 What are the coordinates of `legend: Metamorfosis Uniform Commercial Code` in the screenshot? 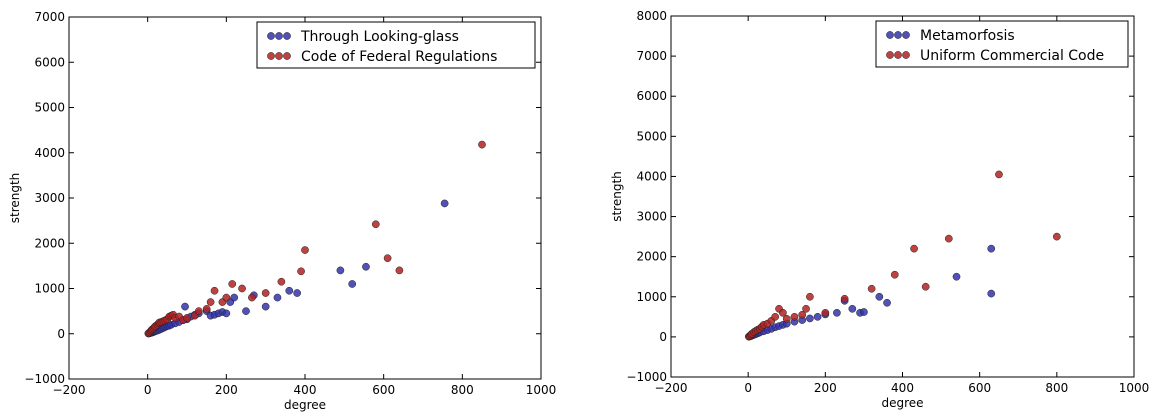 It's located at (1002, 44).